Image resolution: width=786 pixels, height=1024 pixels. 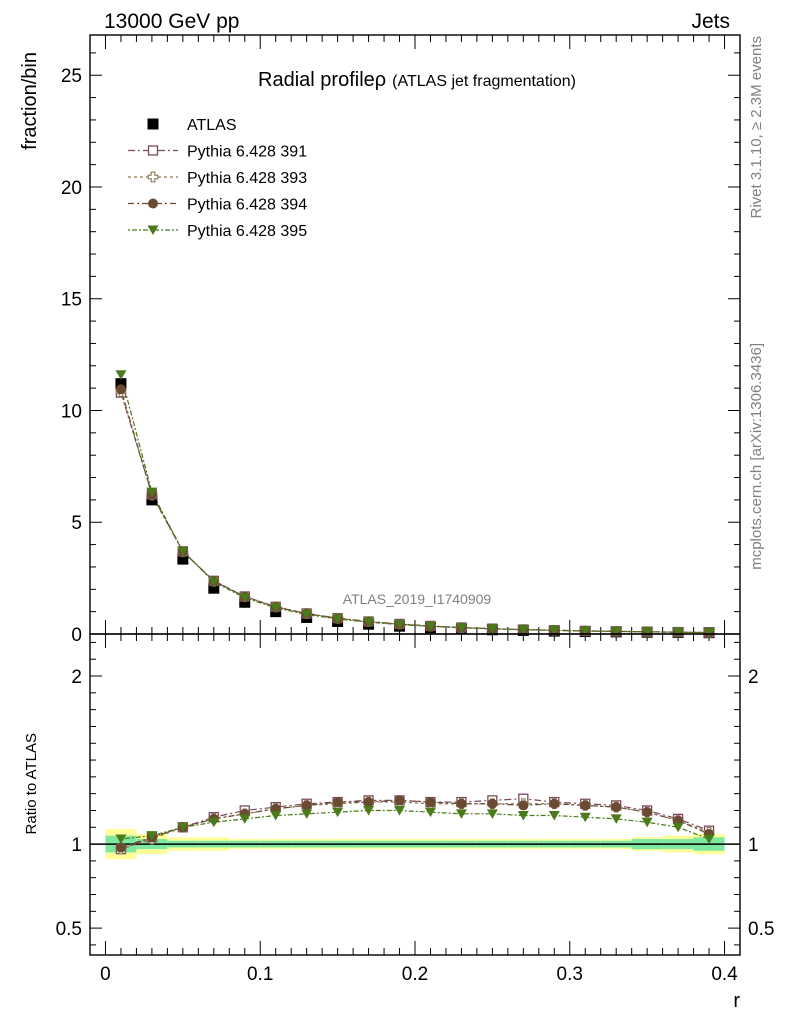 What do you see at coordinates (171, 21) in the screenshot?
I see `header-left: 13000 GeV pp` at bounding box center [171, 21].